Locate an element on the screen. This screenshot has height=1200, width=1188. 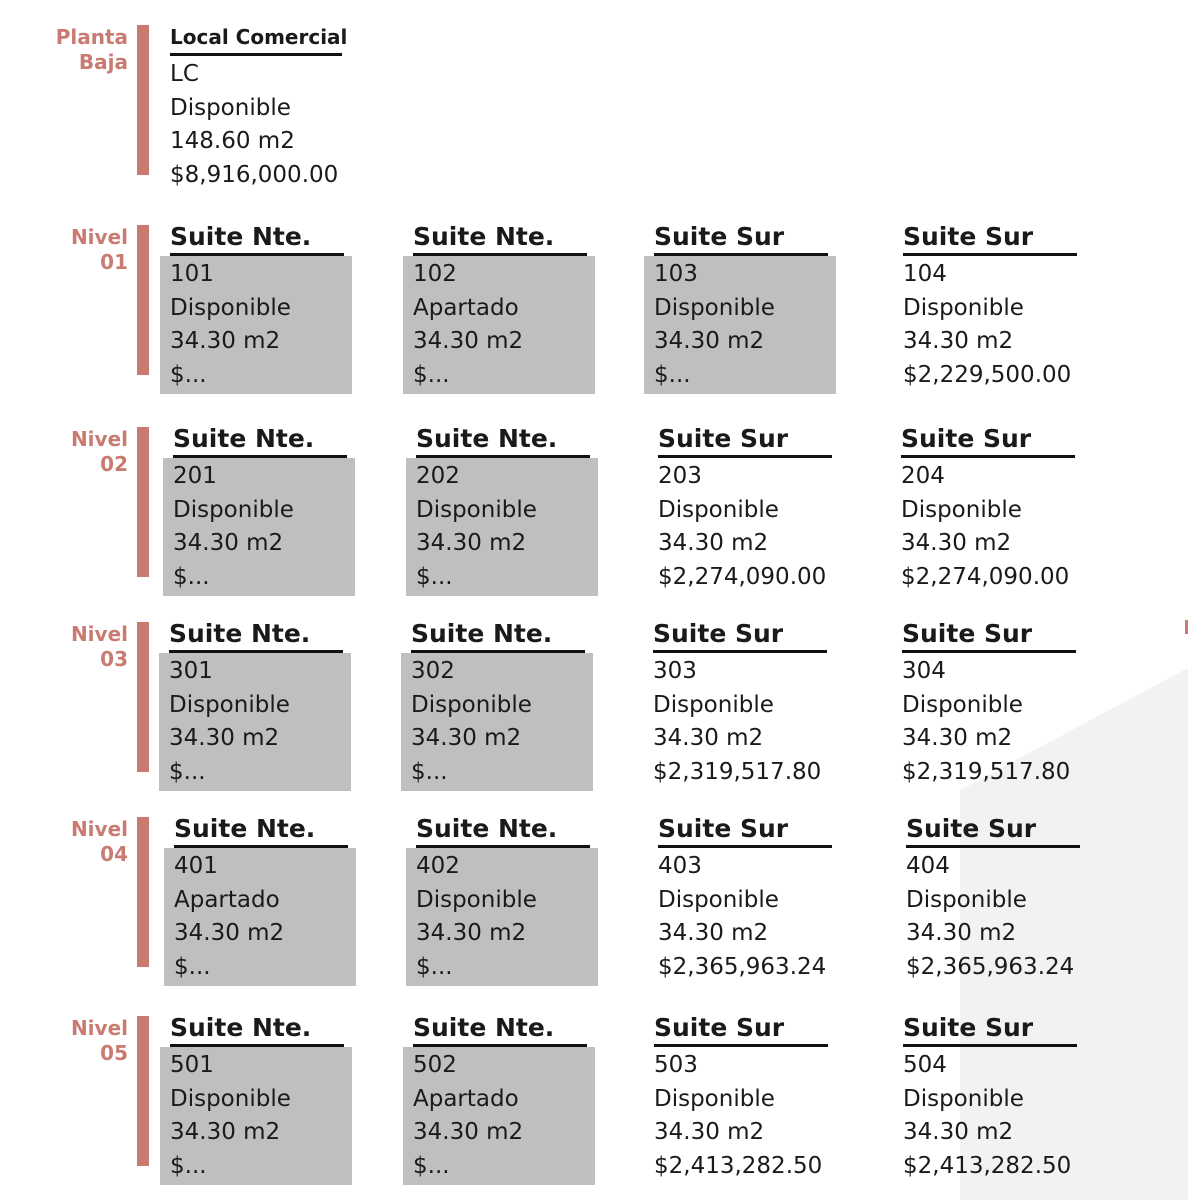
floor-label-line: 04 is located at coordinates (114, 854).